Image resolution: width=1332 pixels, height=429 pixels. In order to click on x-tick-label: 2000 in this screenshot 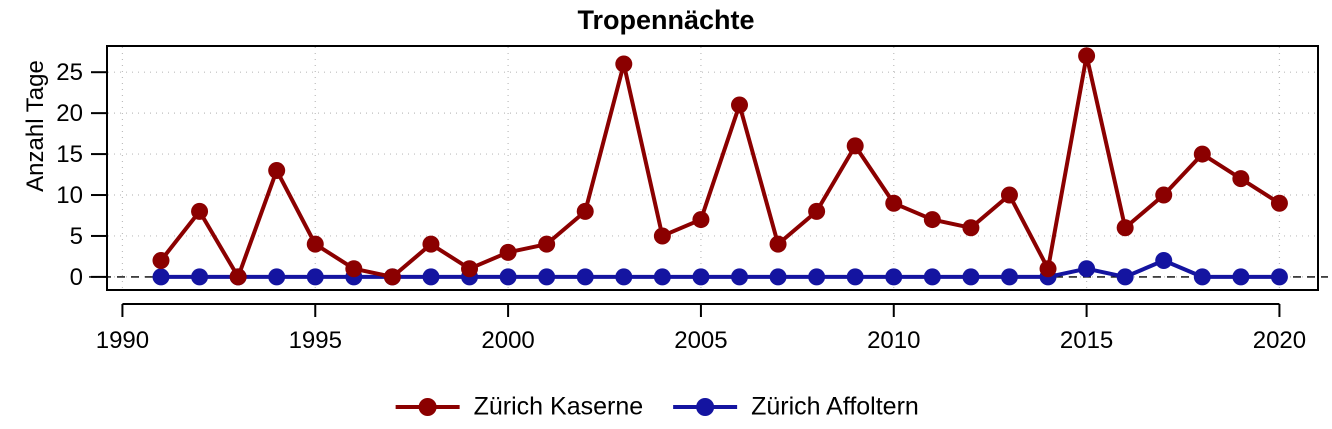, I will do `click(507, 340)`.